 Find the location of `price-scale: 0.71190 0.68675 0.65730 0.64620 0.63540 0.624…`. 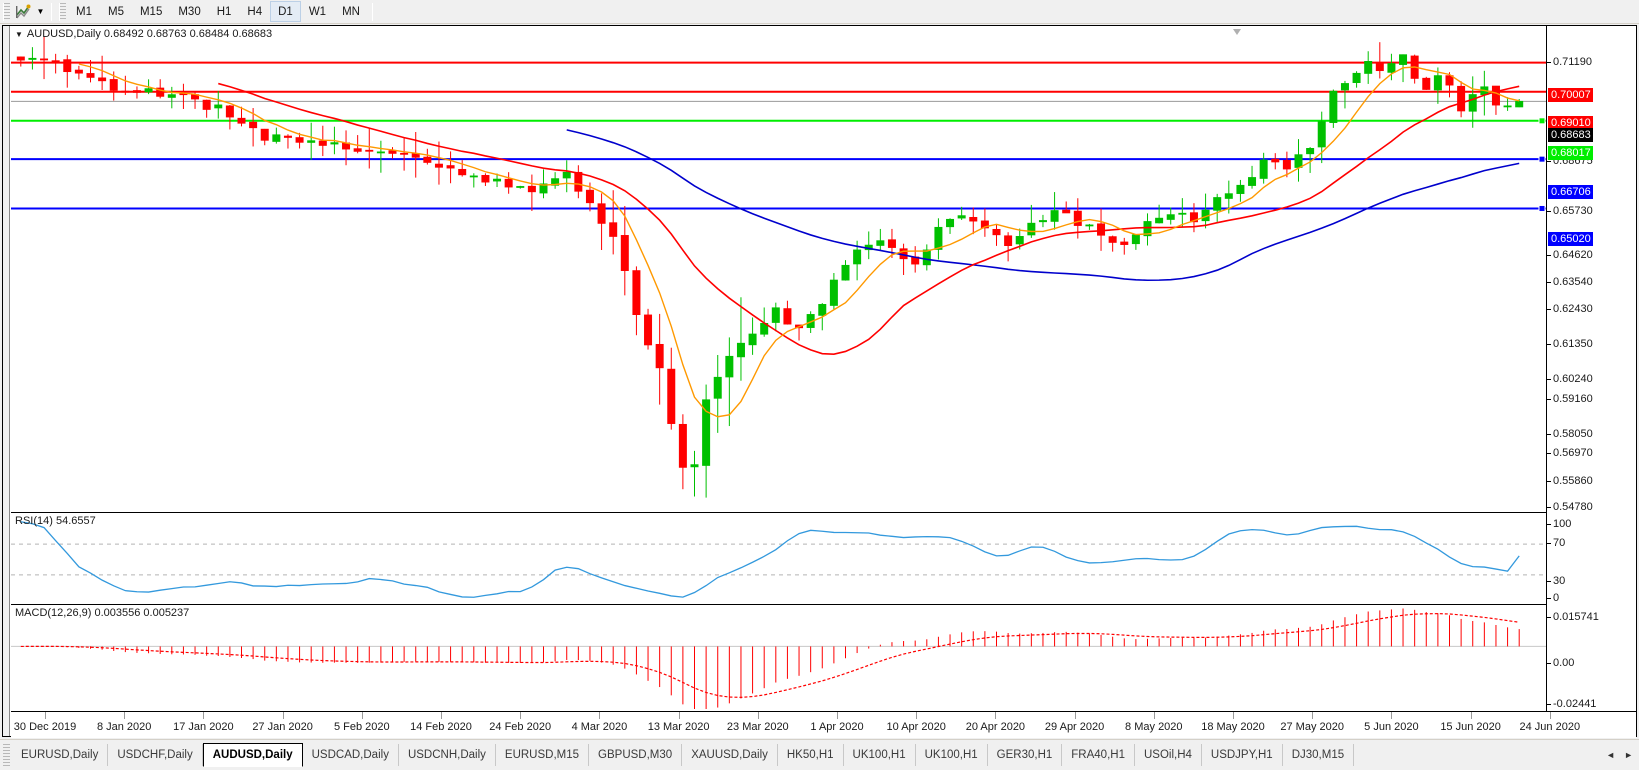

price-scale: 0.71190 0.68675 0.65730 0.64620 0.63540 0.624… is located at coordinates (1591, 367).